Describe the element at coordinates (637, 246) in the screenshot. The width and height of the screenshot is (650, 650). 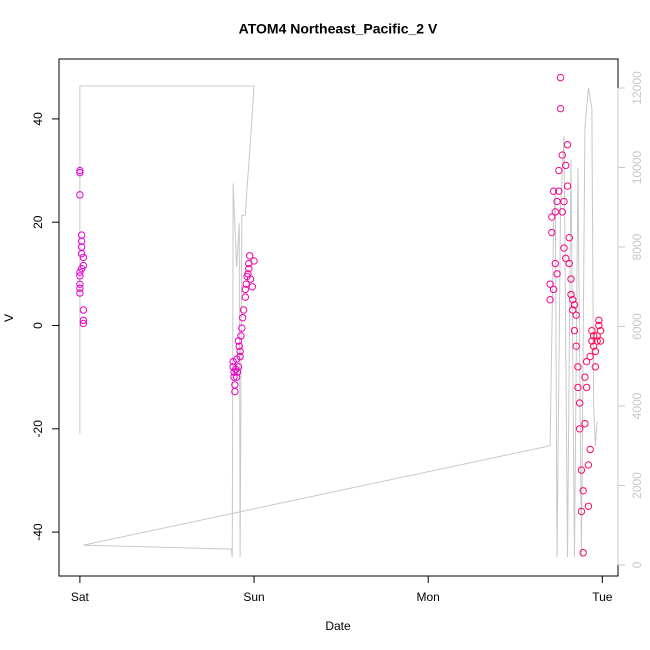
I see `y2-tick-label: 8000` at that location.